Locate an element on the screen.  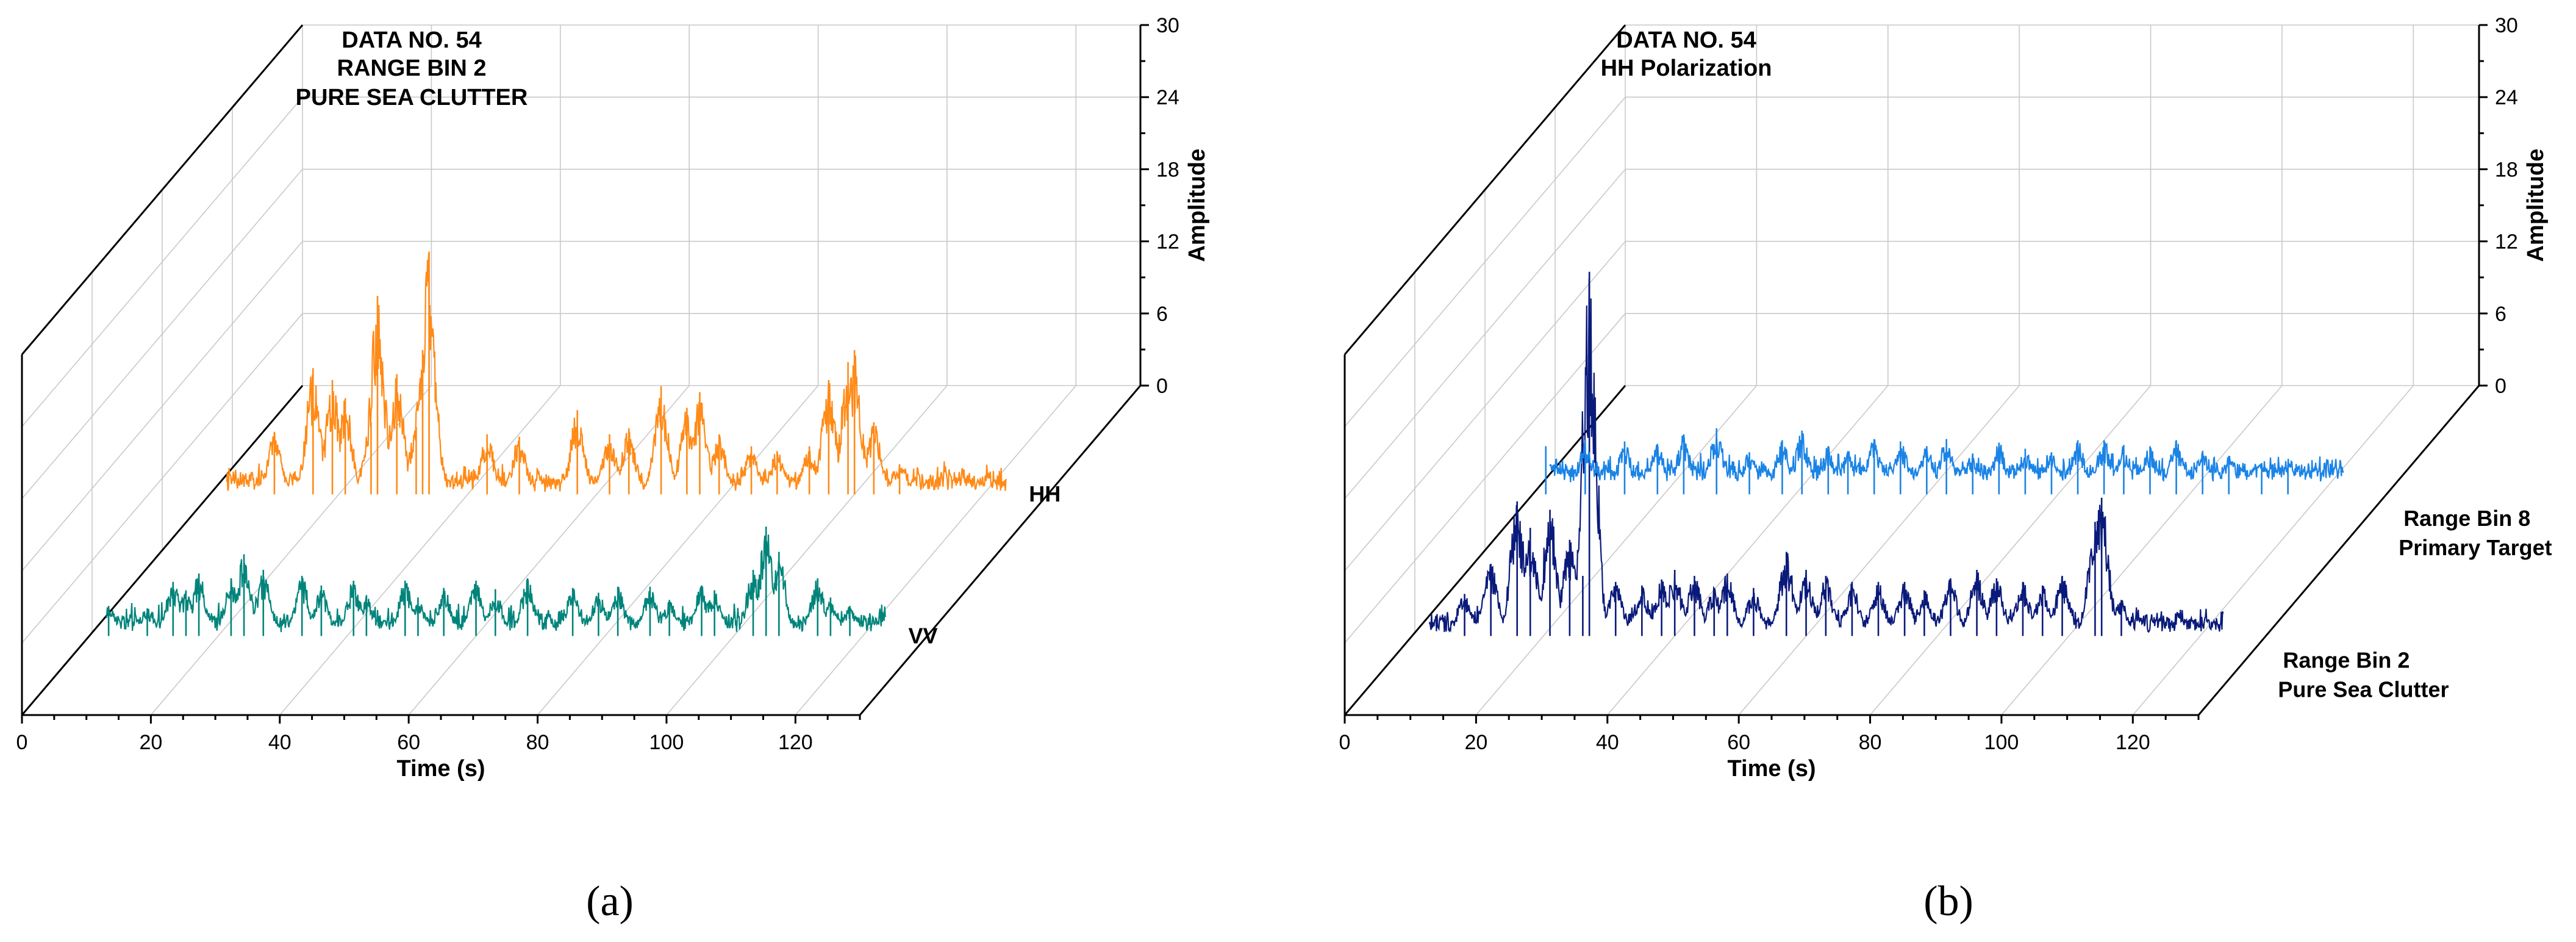
panel-caption: (b) is located at coordinates (1948, 901).